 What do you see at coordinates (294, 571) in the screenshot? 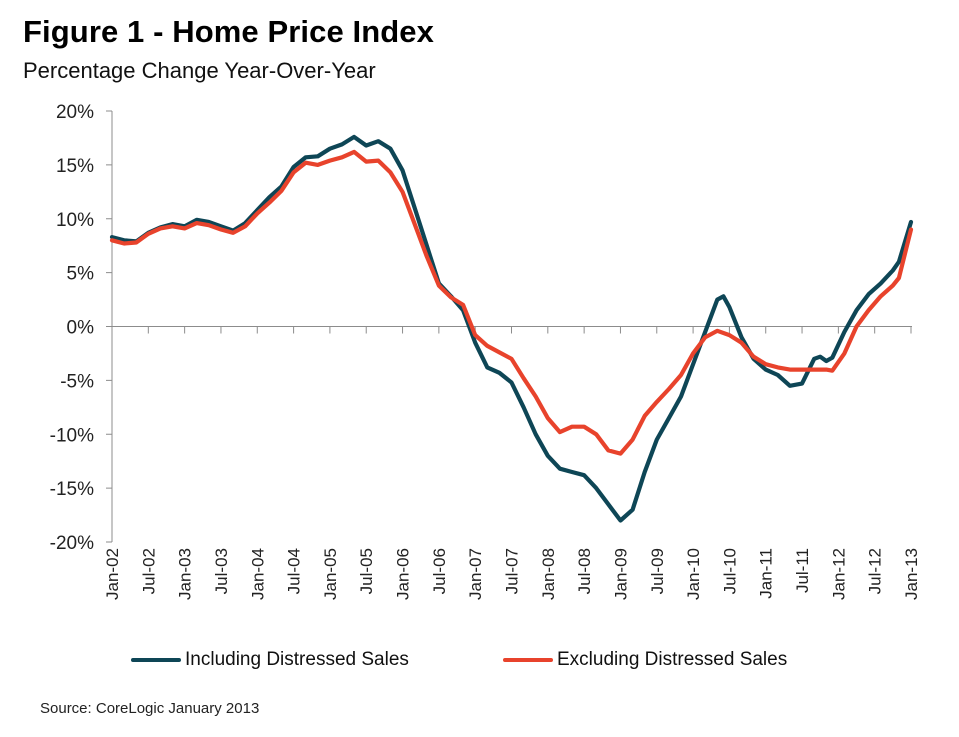
I see `x-tick-label: Jul-04` at bounding box center [294, 571].